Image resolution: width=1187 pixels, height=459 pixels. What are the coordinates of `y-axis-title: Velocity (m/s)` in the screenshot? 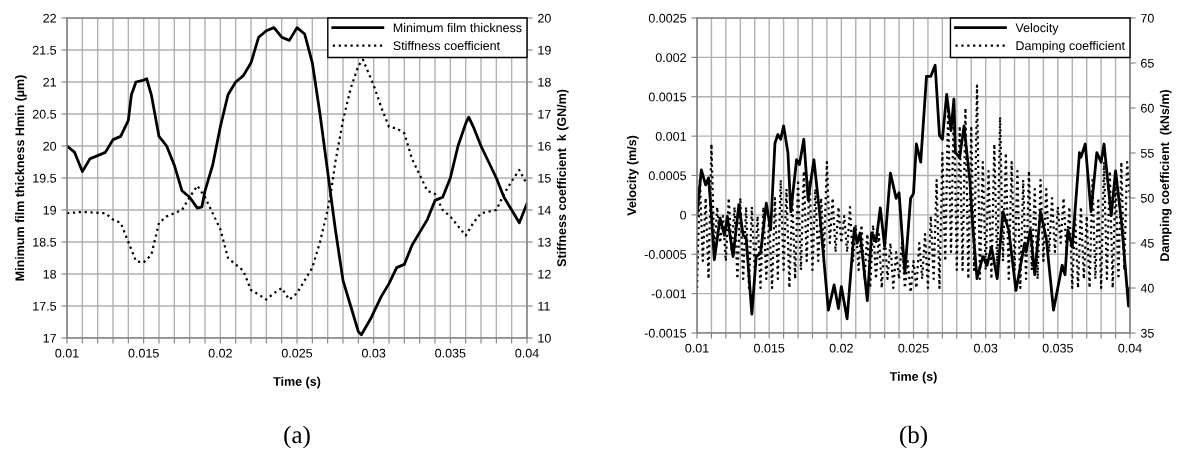 It's located at (632, 175).